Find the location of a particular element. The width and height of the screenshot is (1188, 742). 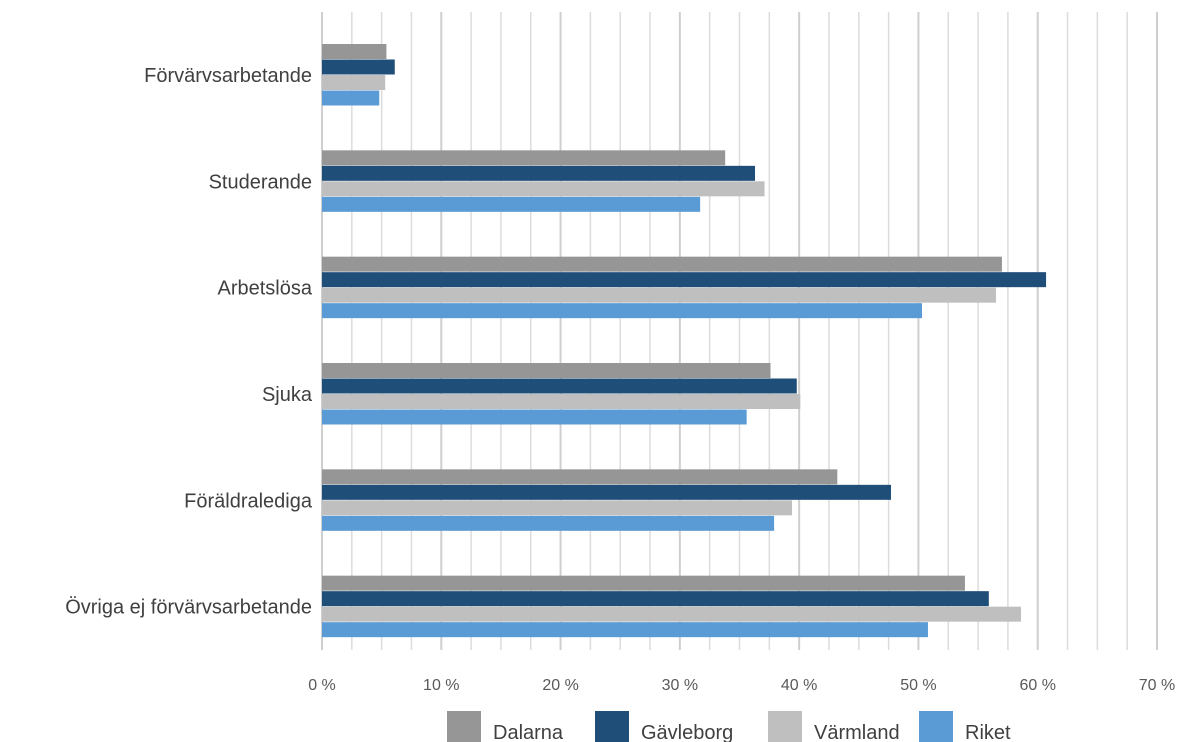

bar-gävleborg-1 is located at coordinates (539, 173).